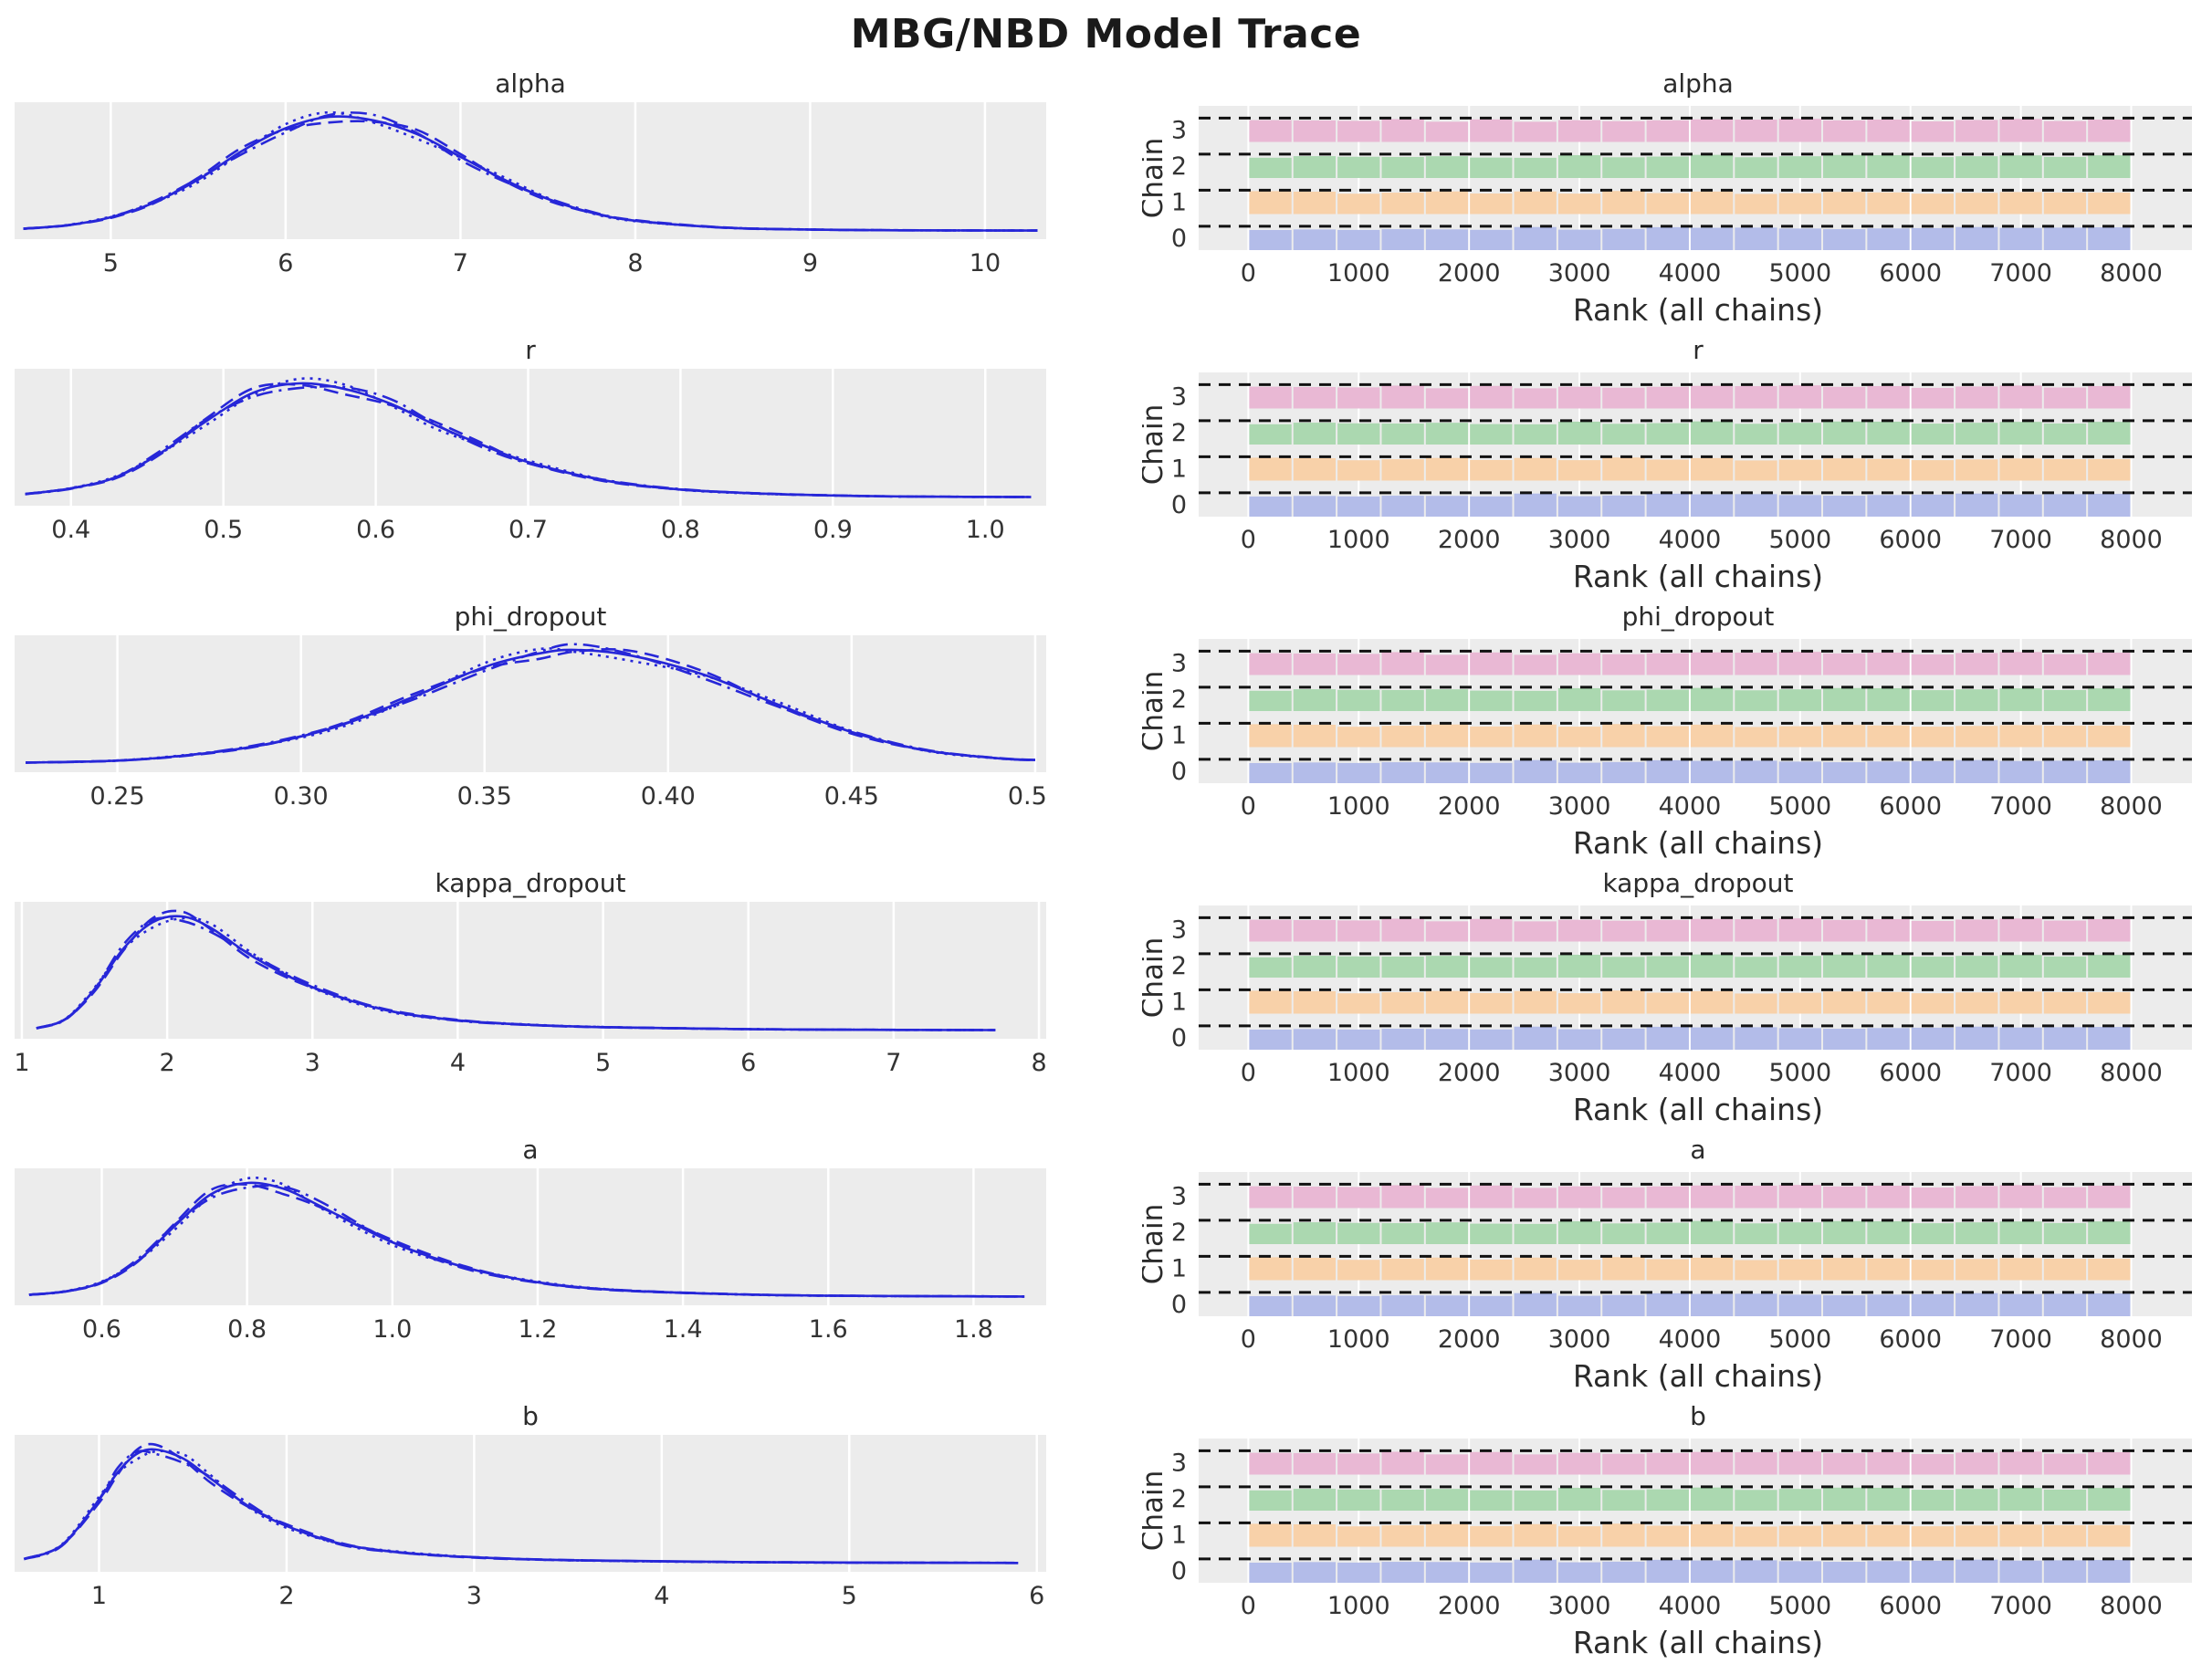  Describe the element at coordinates (1469, 1073) in the screenshot. I see `x-tick-label: 2000` at that location.